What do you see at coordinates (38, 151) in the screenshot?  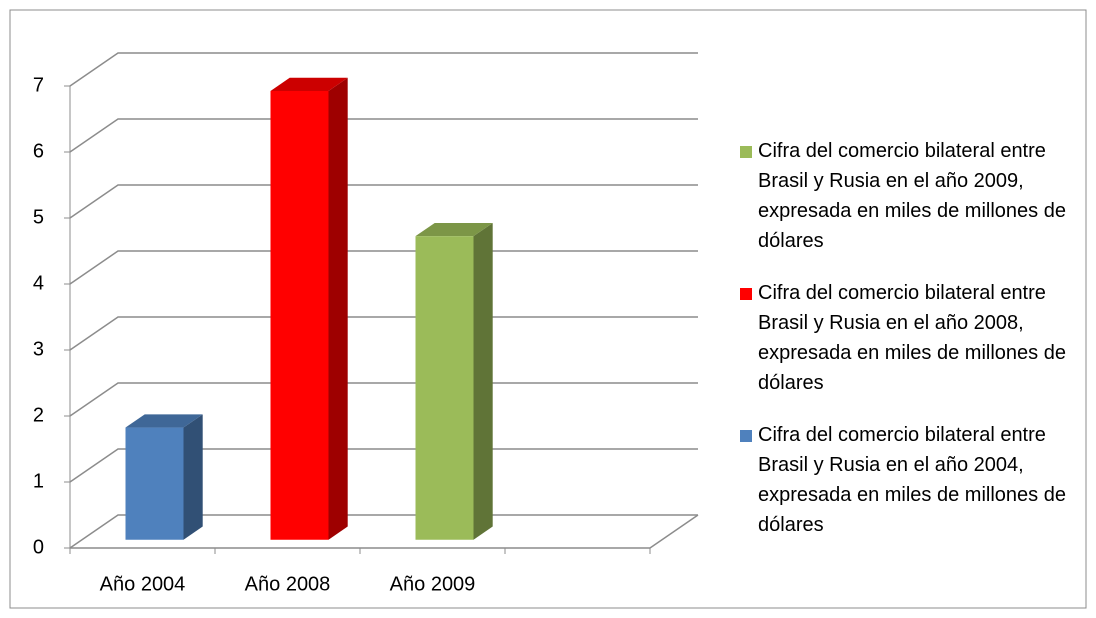 I see `y-tick-label: 6` at bounding box center [38, 151].